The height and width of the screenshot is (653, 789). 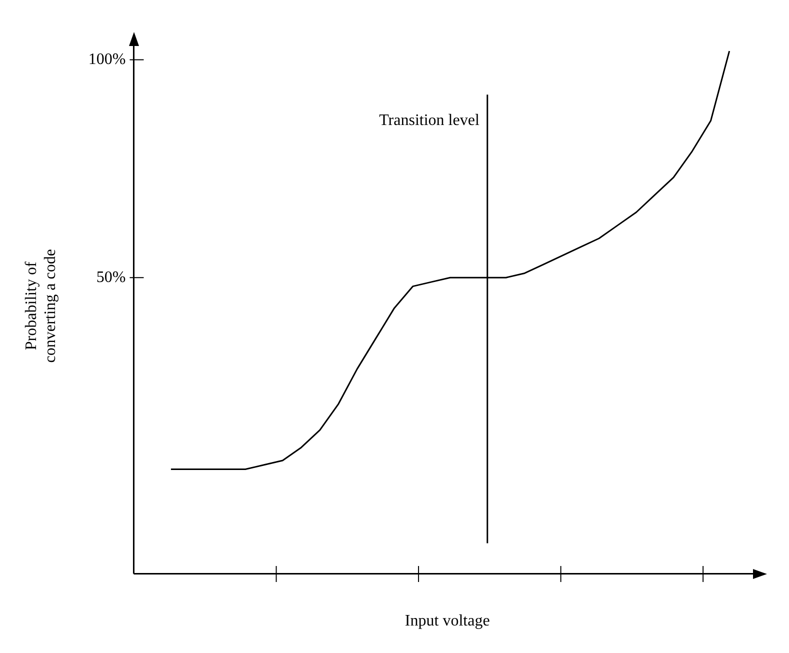 What do you see at coordinates (107, 59) in the screenshot?
I see `y-tick-label: 100%` at bounding box center [107, 59].